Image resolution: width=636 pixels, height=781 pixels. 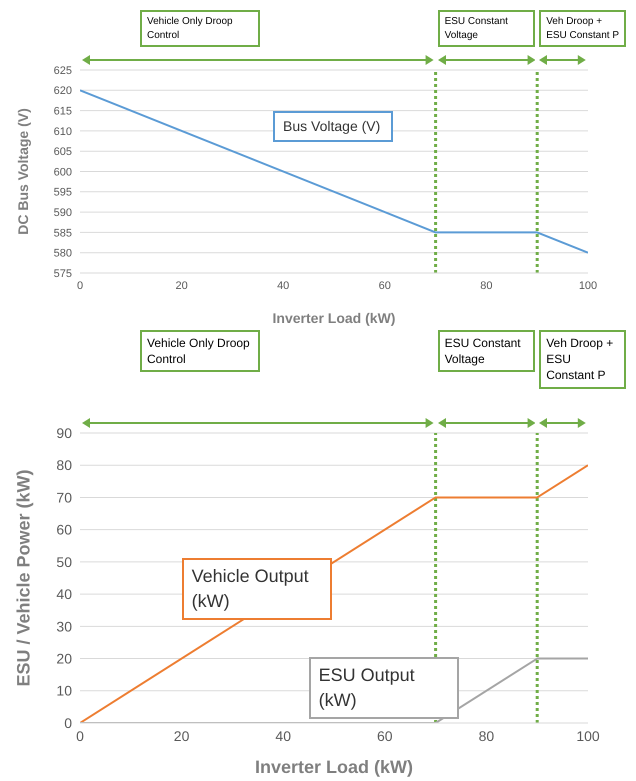 I want to click on y-axis-title: DC Bus Voltage (V), so click(x=22, y=171).